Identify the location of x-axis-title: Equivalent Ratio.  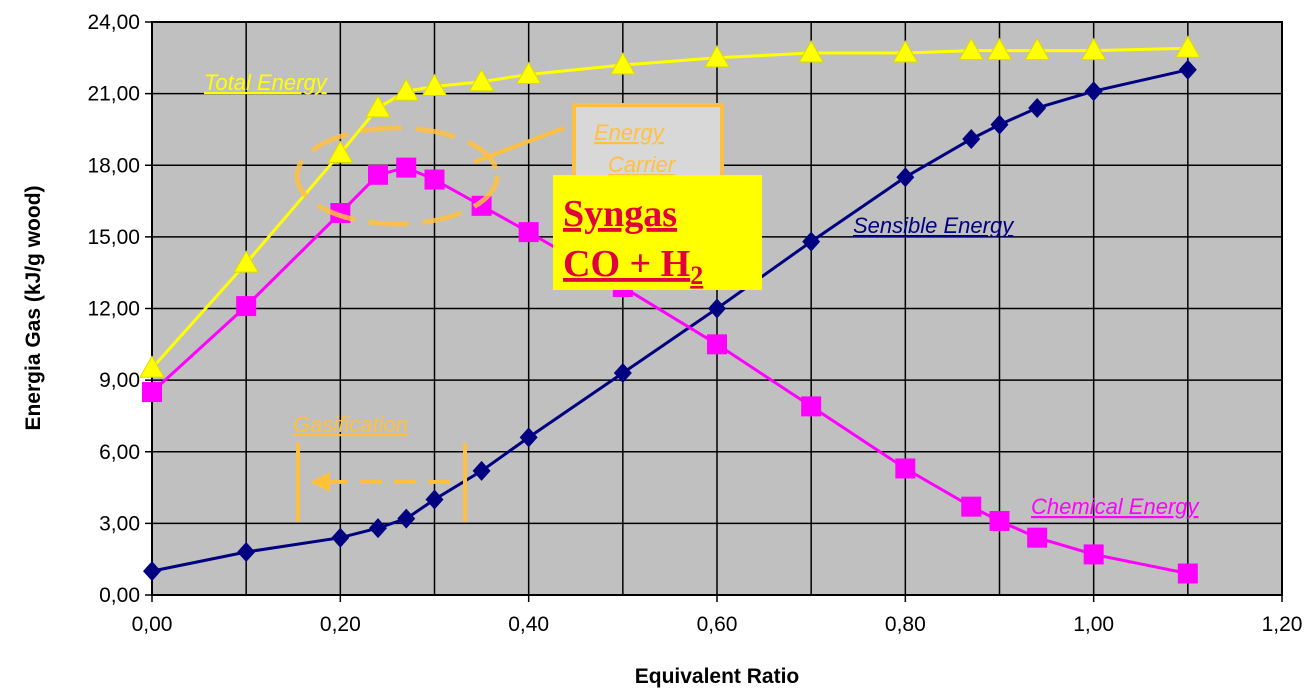
(717, 676).